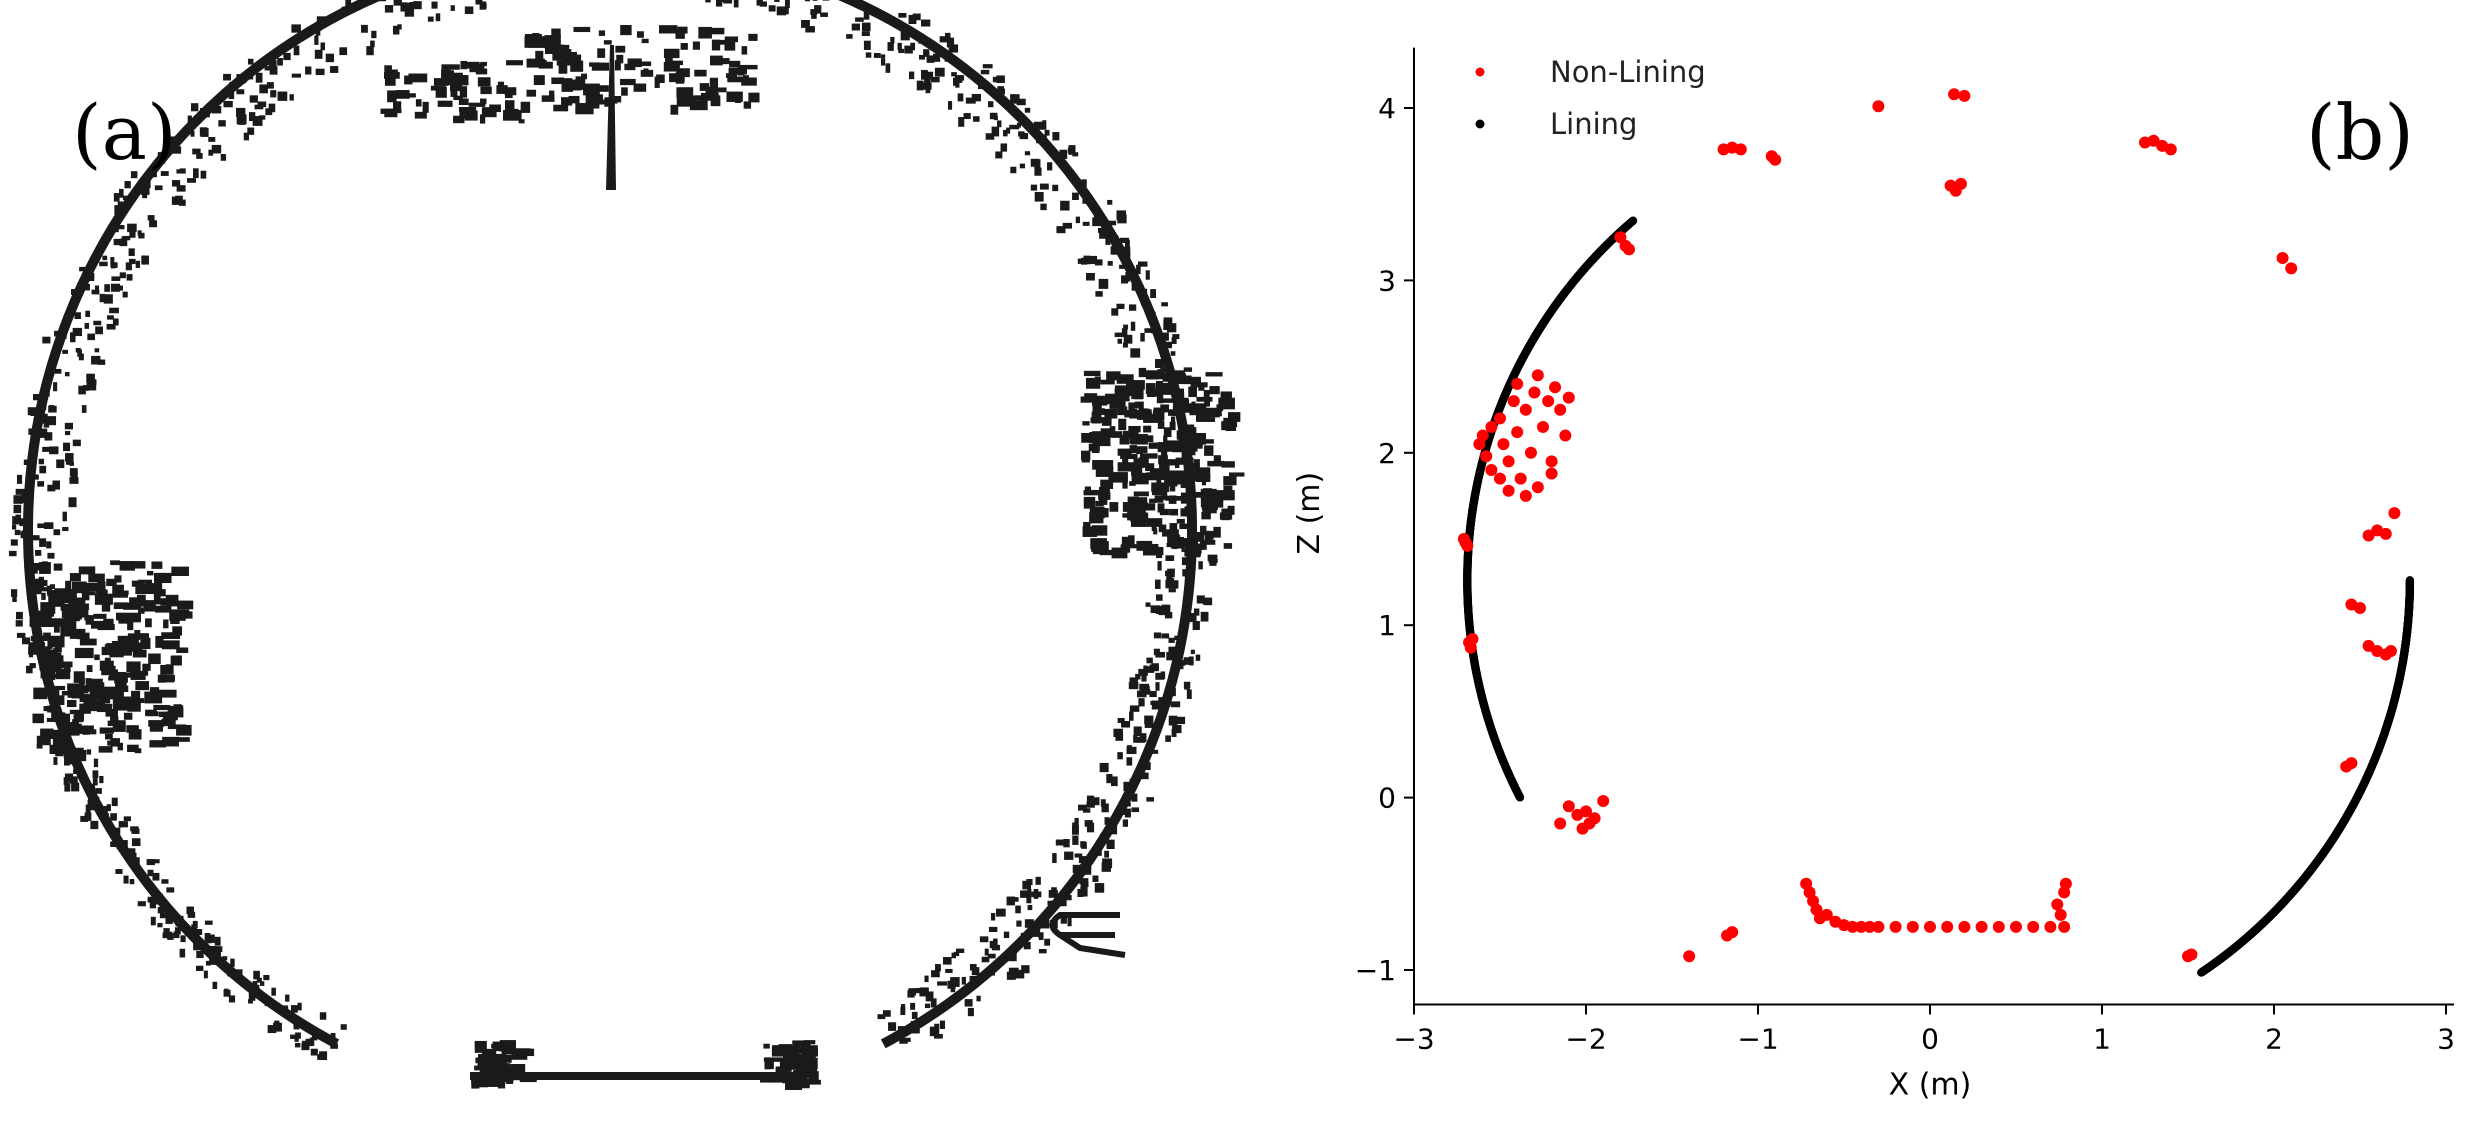 This screenshot has width=2476, height=1136. Describe the element at coordinates (1092, 945) in the screenshot. I see `right-notch-tail` at that location.